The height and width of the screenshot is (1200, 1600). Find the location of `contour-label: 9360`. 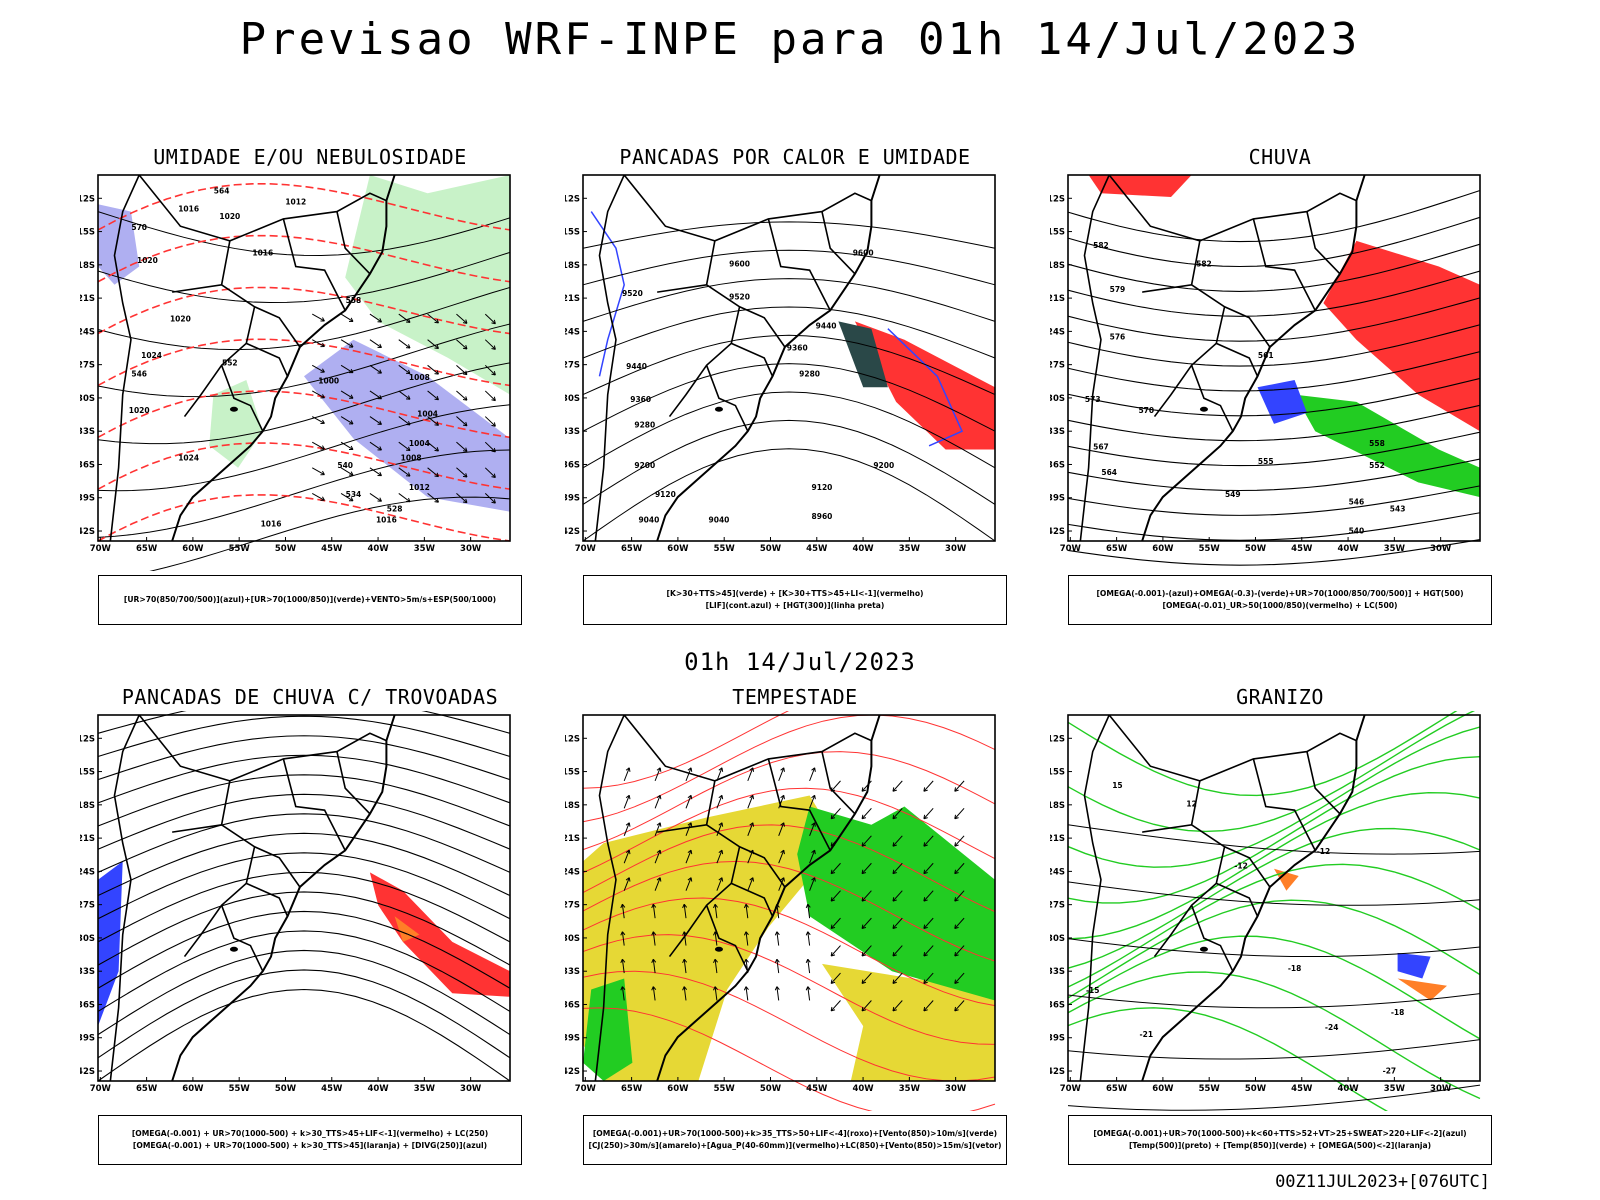

contour-label: 9360 is located at coordinates (797, 348).